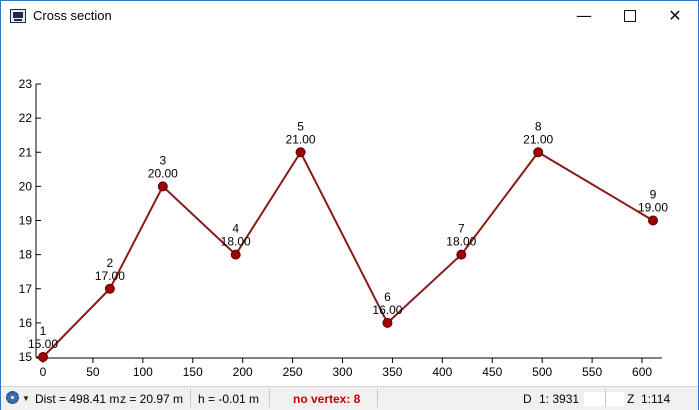 This screenshot has width=699, height=410. What do you see at coordinates (442, 372) in the screenshot?
I see `x-tick-label: 400` at bounding box center [442, 372].